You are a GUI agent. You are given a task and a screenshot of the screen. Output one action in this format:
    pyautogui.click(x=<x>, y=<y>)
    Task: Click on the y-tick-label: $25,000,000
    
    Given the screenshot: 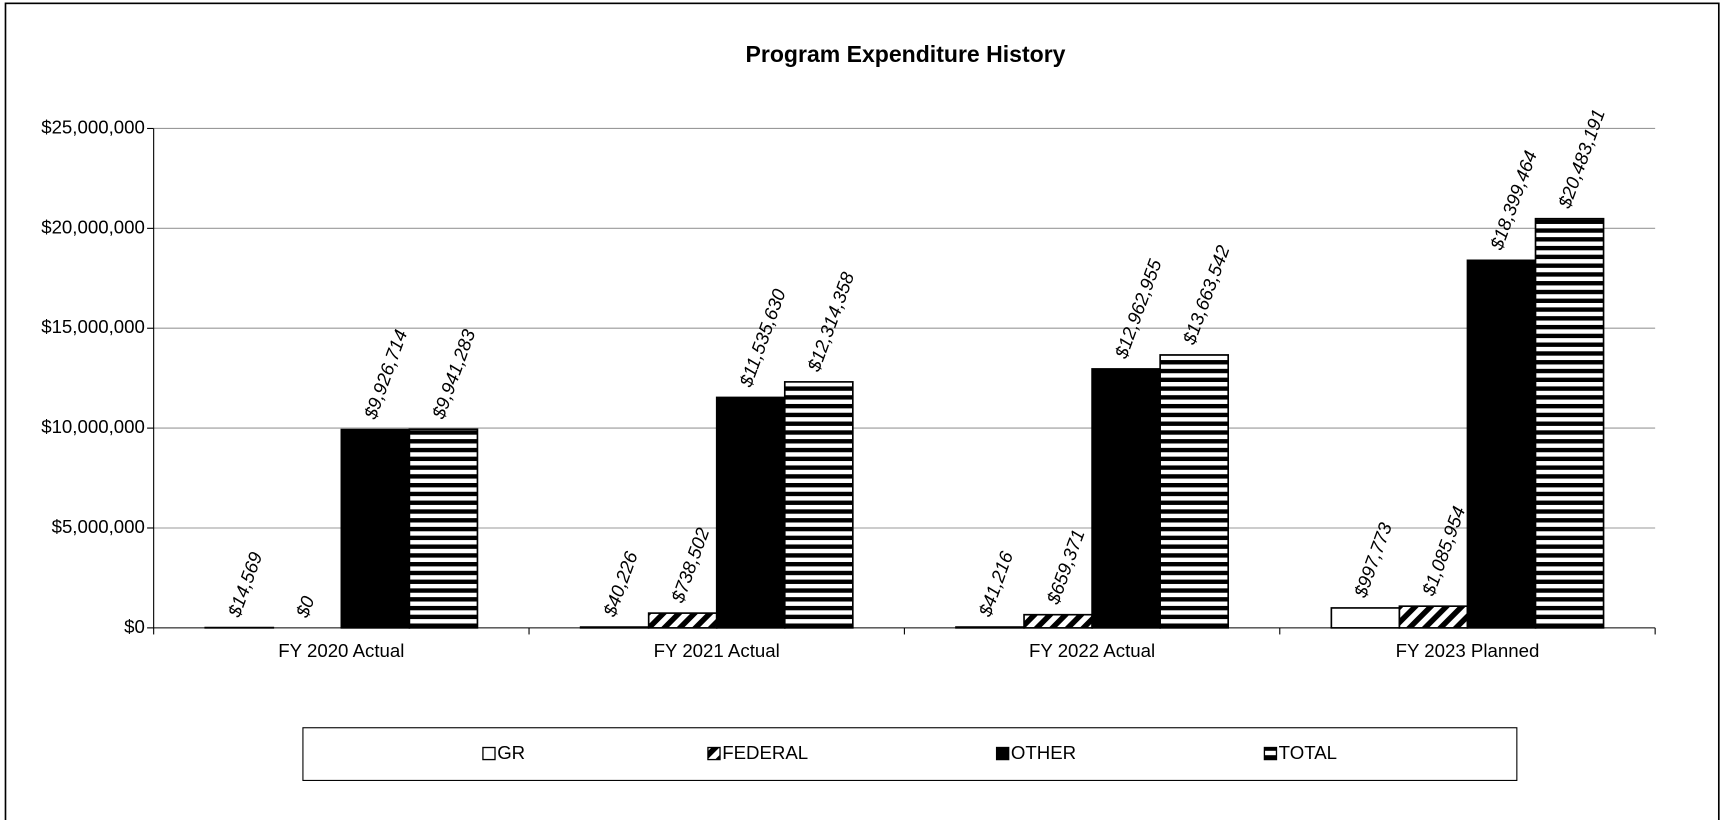 What is the action you would take?
    pyautogui.click(x=93, y=126)
    